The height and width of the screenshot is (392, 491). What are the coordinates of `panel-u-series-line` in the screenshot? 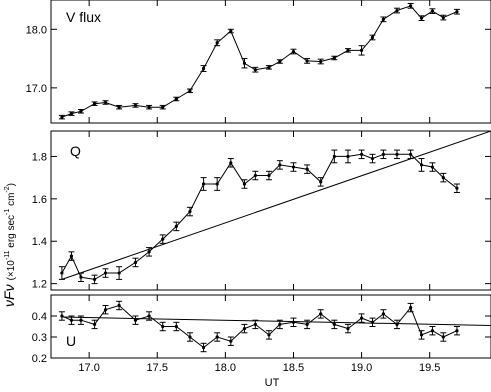 It's located at (259, 326).